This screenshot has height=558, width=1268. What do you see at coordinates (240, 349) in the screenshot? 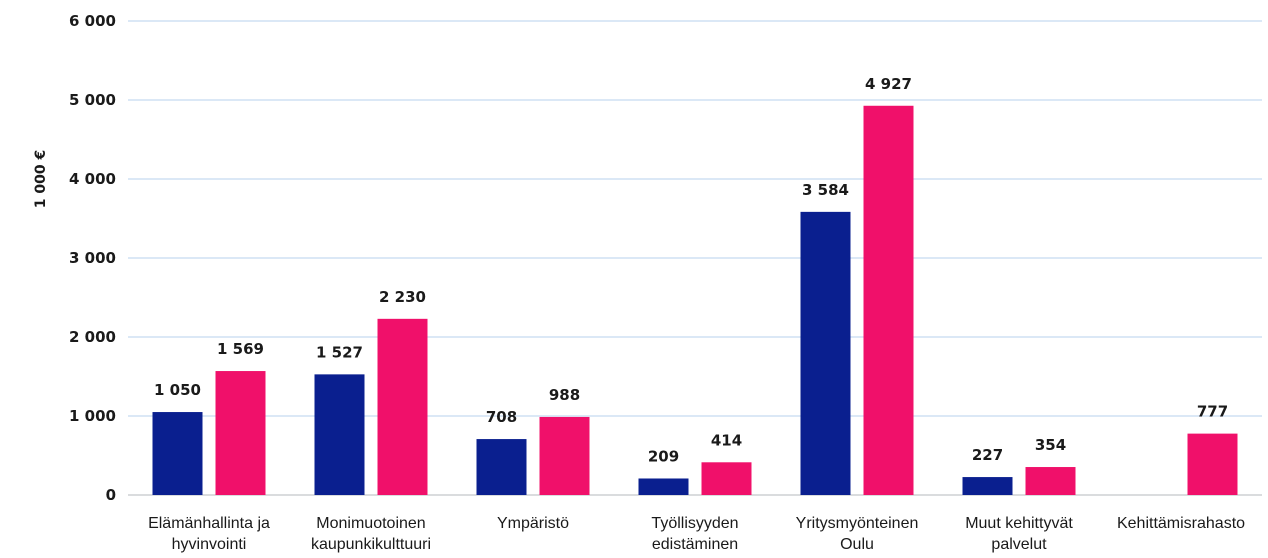
I see `data-label: 1 569` at bounding box center [240, 349].